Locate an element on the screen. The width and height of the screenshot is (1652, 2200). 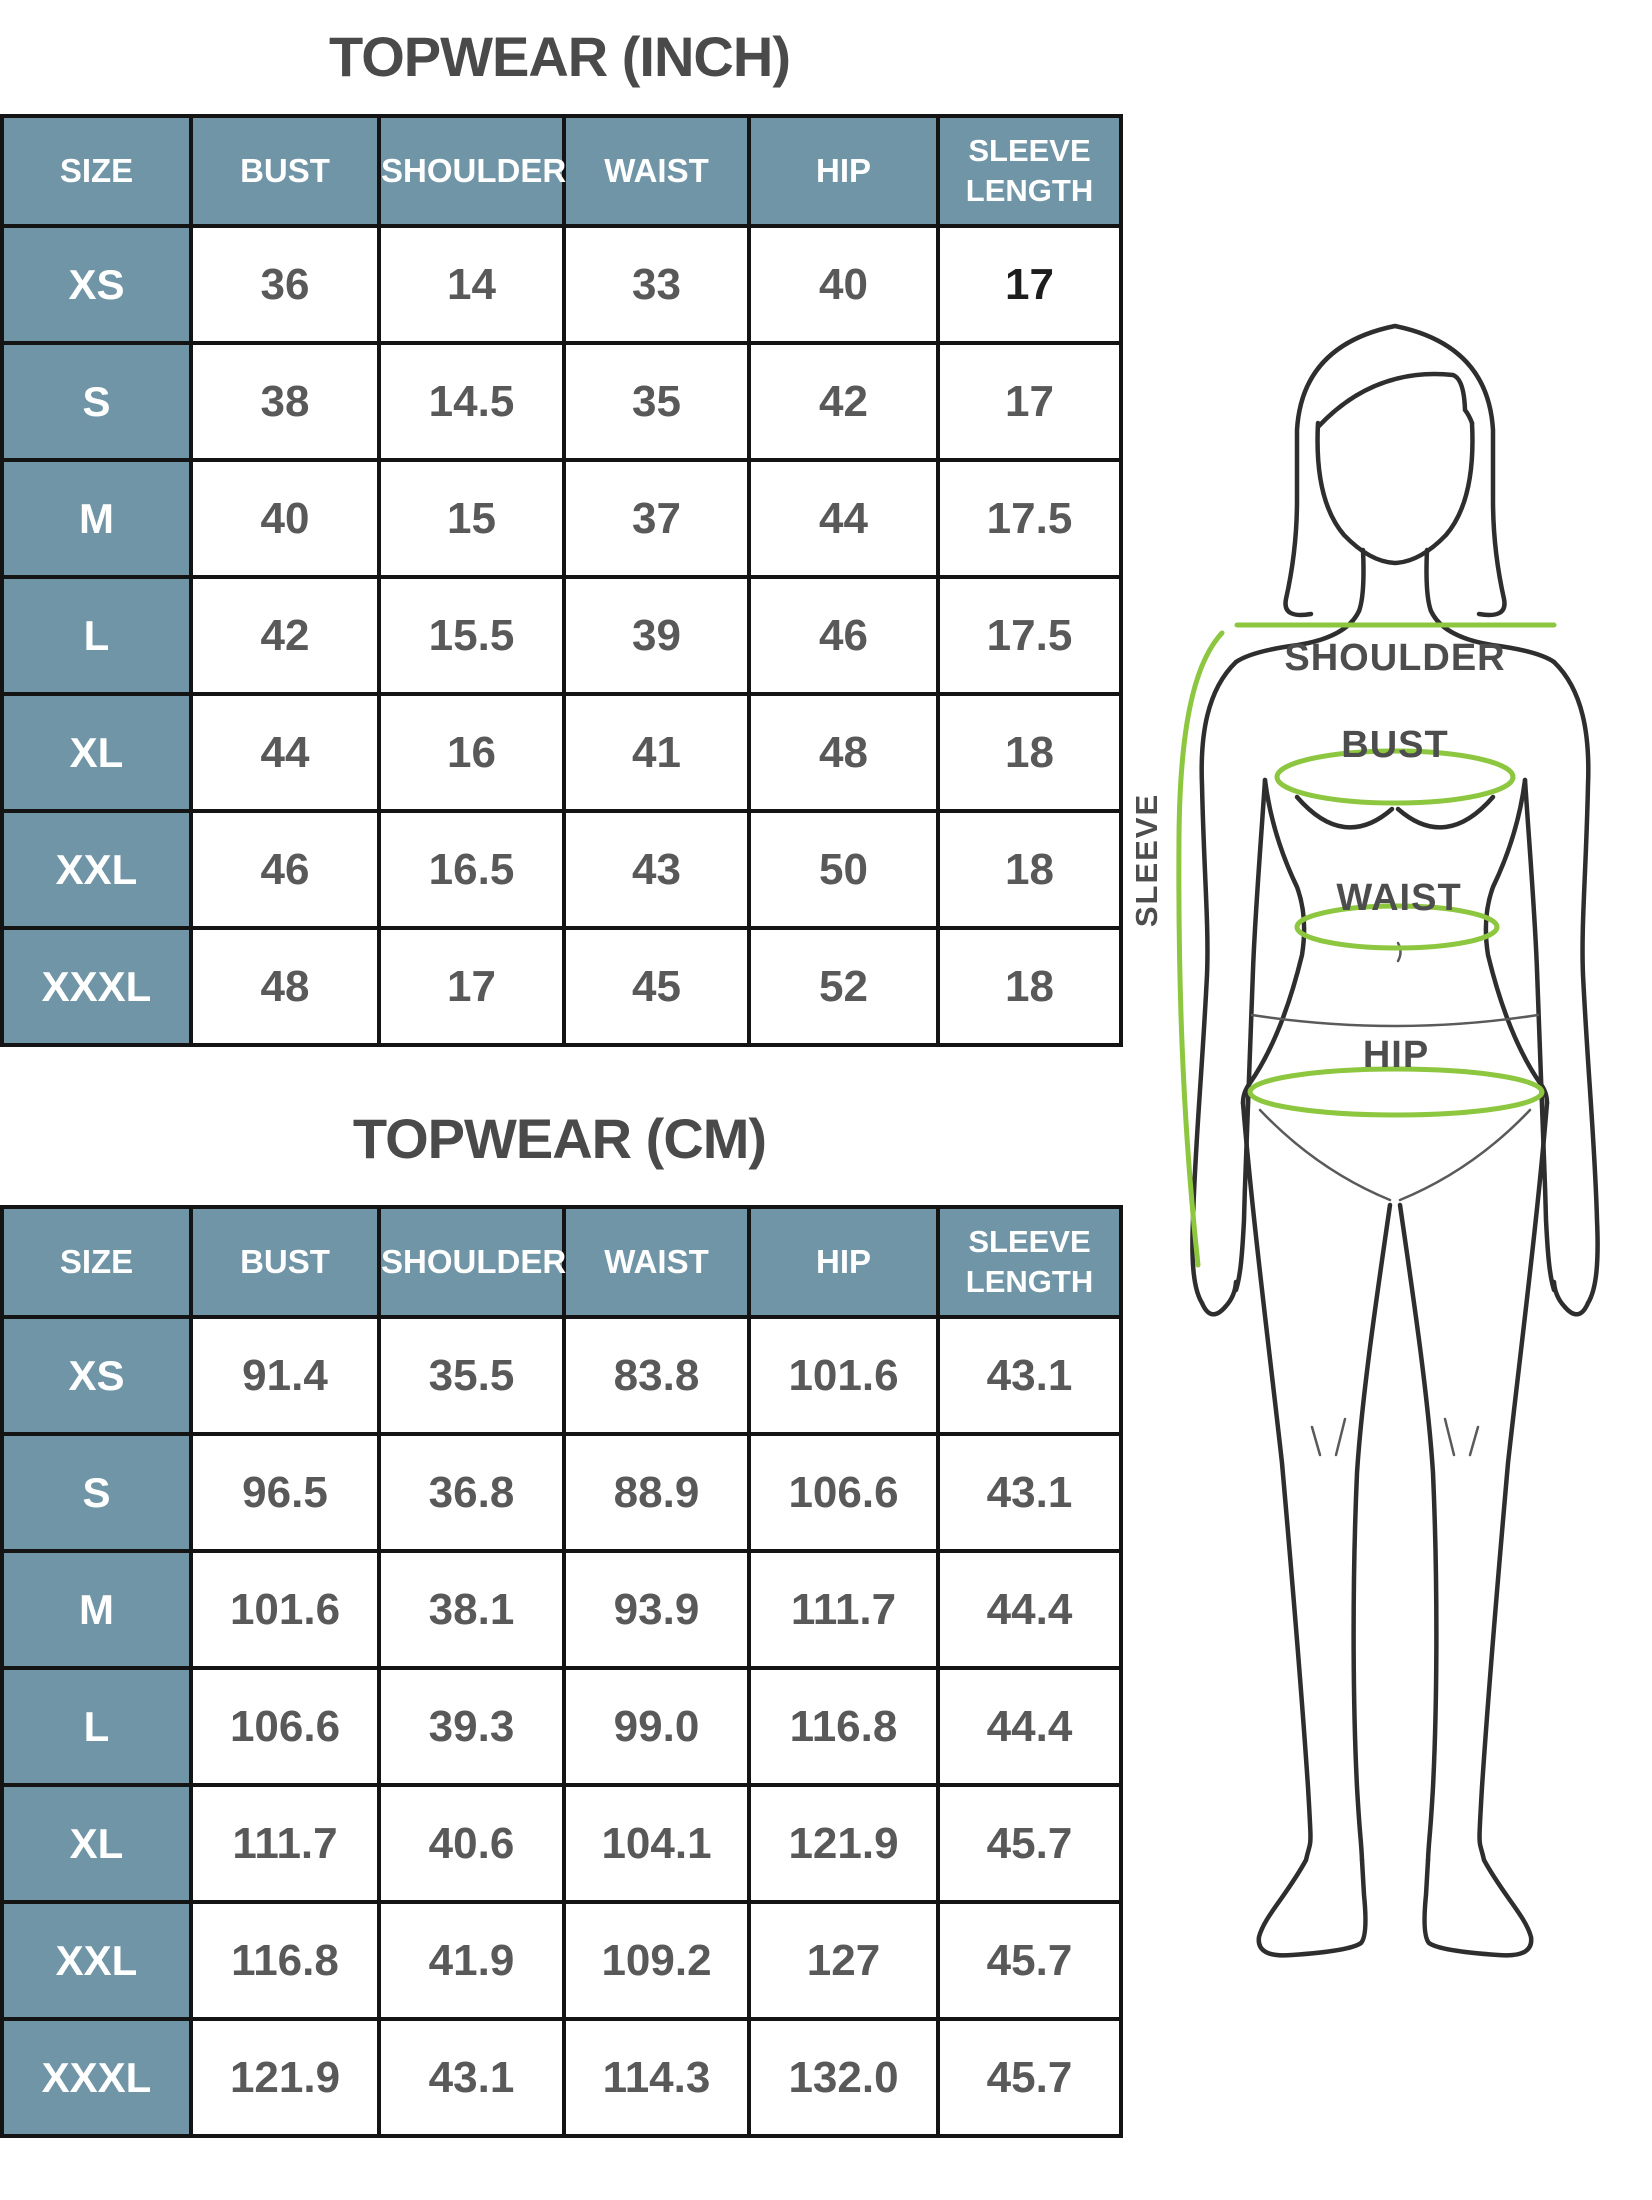
cell-shoulder: 14 is located at coordinates (471, 284).